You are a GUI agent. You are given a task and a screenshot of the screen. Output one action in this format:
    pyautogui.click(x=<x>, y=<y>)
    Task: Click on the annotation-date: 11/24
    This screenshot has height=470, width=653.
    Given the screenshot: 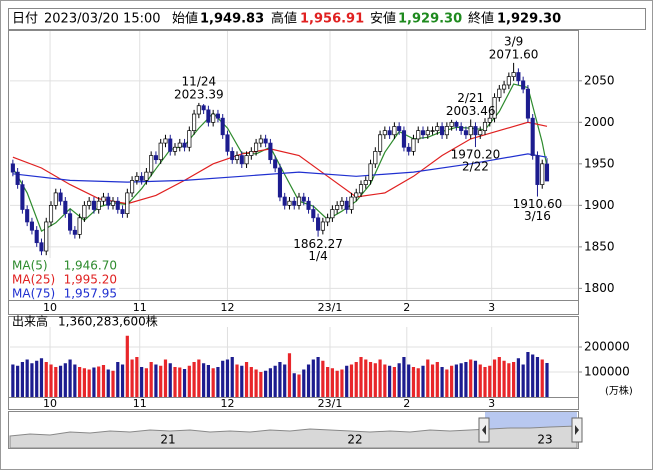 What is the action you would take?
    pyautogui.click(x=199, y=81)
    